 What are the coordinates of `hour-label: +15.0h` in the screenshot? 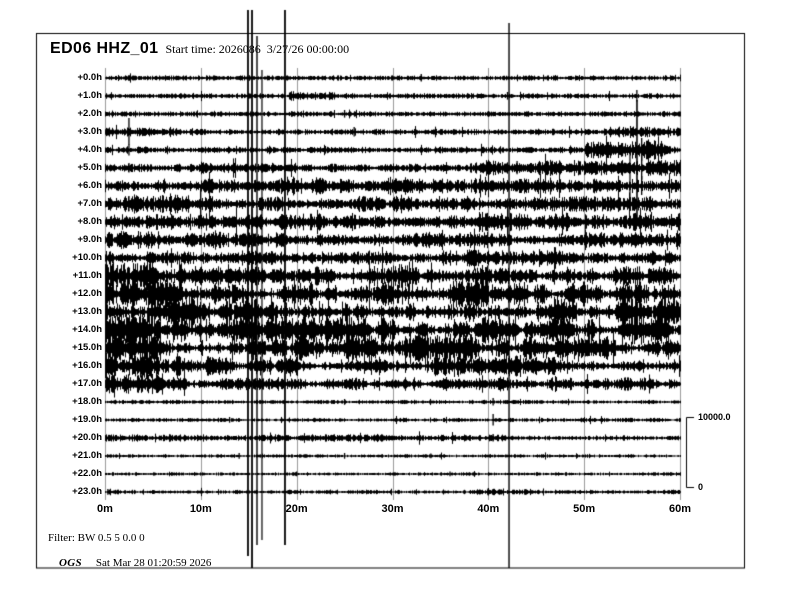 It's located at (87, 347).